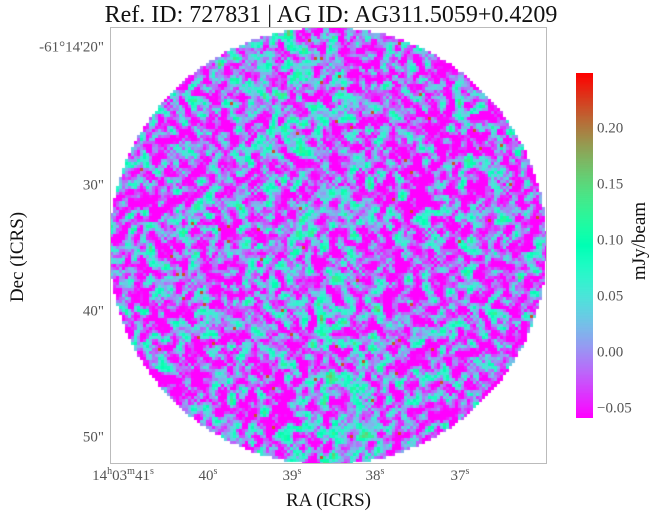 The image size is (662, 520). What do you see at coordinates (17, 257) in the screenshot?
I see `y-axis-label: Dec (ICRS)` at bounding box center [17, 257].